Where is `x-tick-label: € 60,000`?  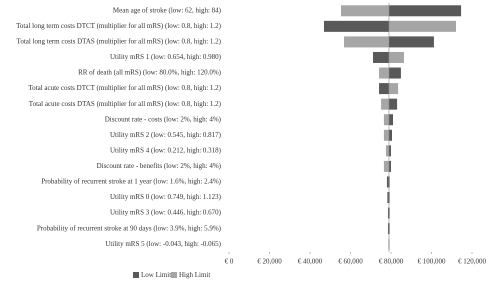
x-tick-label: € 60,000 is located at coordinates (350, 262).